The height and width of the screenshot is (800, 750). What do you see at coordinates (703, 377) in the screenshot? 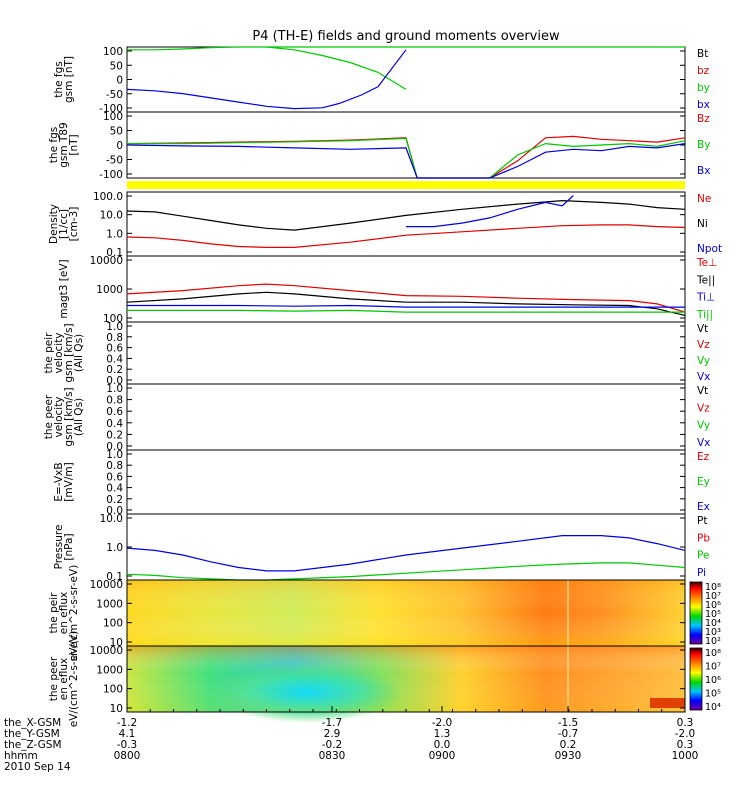
I see `legend-blue: Vx` at bounding box center [703, 377].